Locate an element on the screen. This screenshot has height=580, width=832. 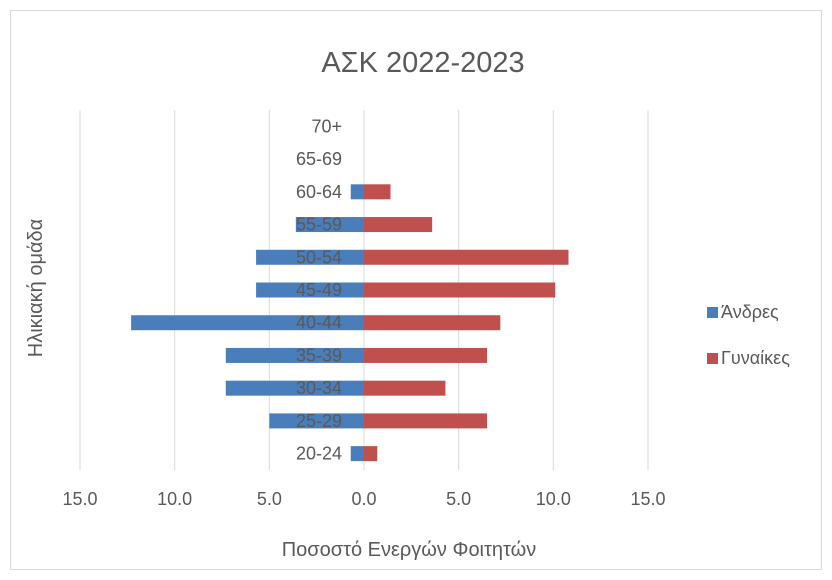
x-axis-label: Ποσοστό Ενεργών Φοιτητών is located at coordinates (409, 550).